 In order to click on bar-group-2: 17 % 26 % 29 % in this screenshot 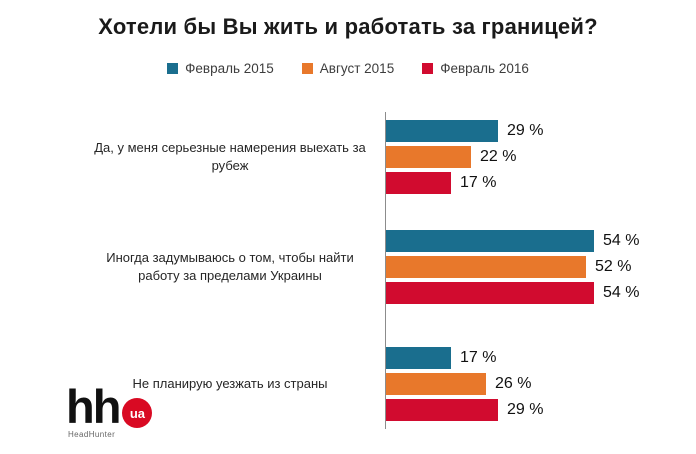, I will do `click(464, 386)`.